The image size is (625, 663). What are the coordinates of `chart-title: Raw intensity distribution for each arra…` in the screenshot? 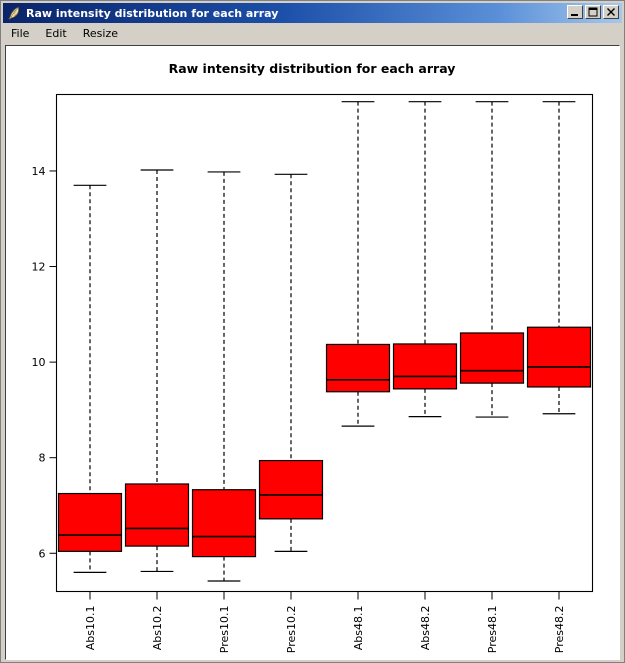 It's located at (312, 68).